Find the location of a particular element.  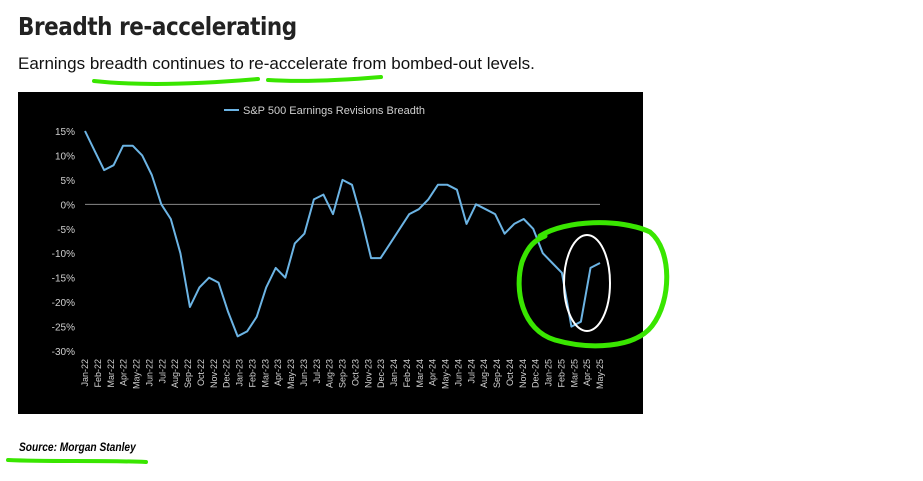

underline-re-accelerate is located at coordinates (324, 79).